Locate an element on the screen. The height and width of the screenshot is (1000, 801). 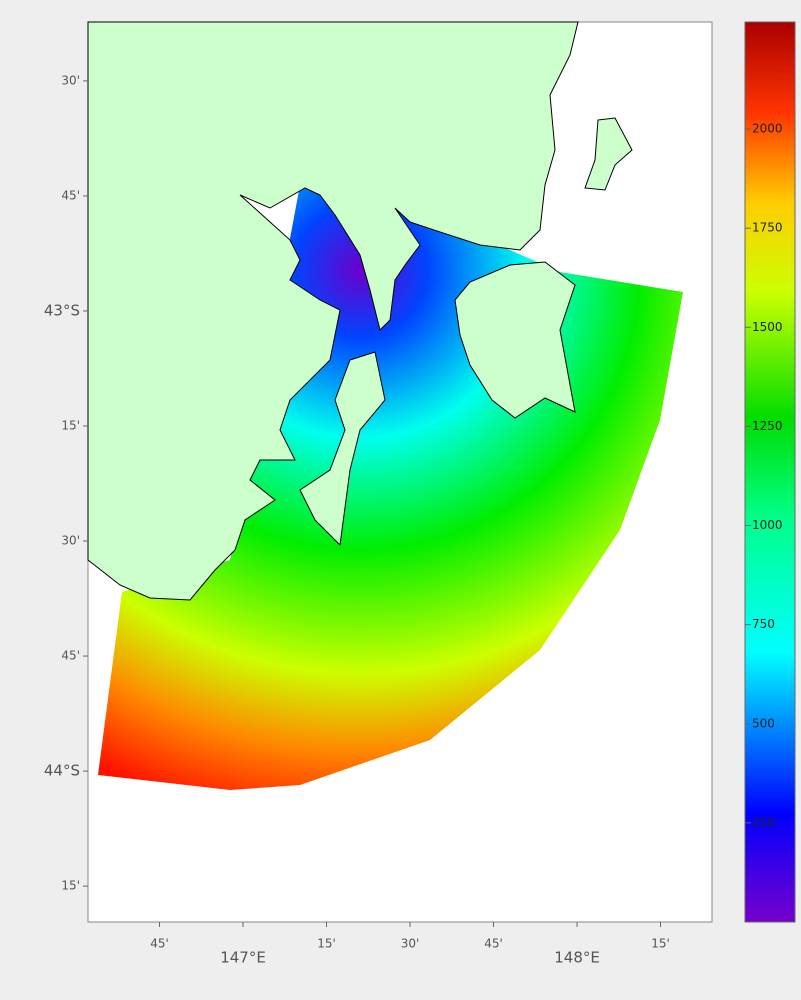
colorbar-tick-label: 1000 is located at coordinates (767, 525).